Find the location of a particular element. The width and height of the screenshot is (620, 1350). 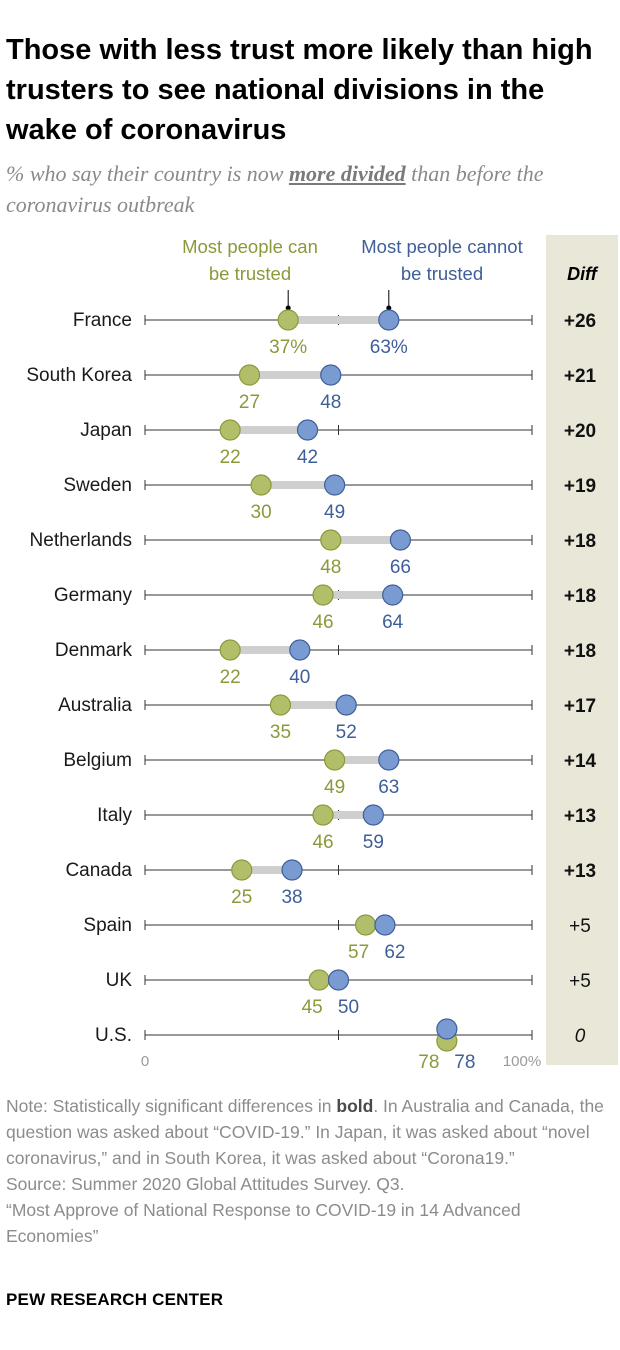

value-label-trusted-south-korea: 27 is located at coordinates (249, 402).